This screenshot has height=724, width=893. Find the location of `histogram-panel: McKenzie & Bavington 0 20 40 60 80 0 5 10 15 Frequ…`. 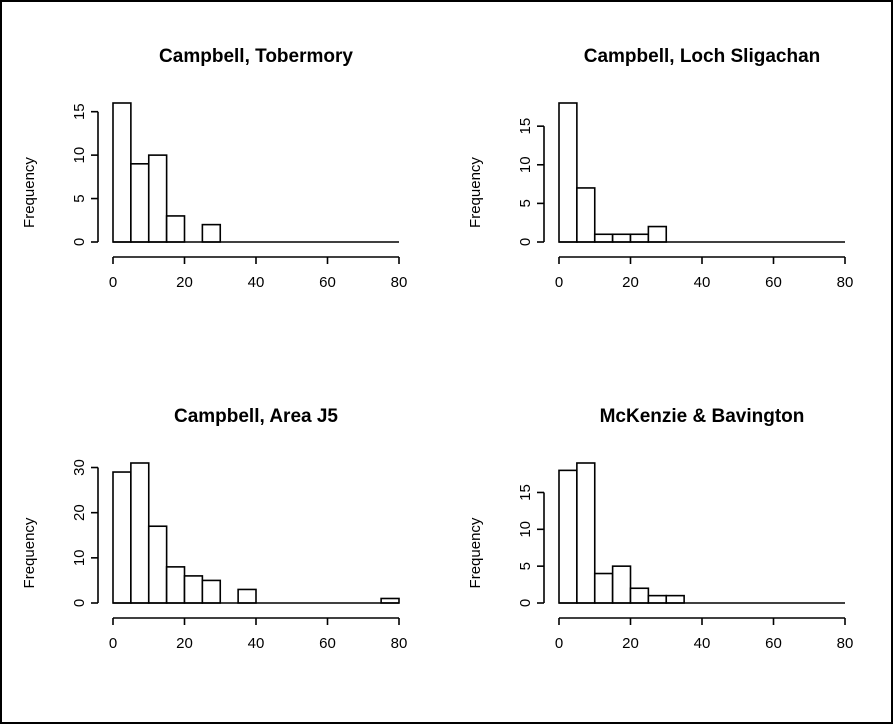

histogram-panel: McKenzie & Bavington 0 20 40 60 80 0 5 10 15 Frequ… is located at coordinates (660, 529).